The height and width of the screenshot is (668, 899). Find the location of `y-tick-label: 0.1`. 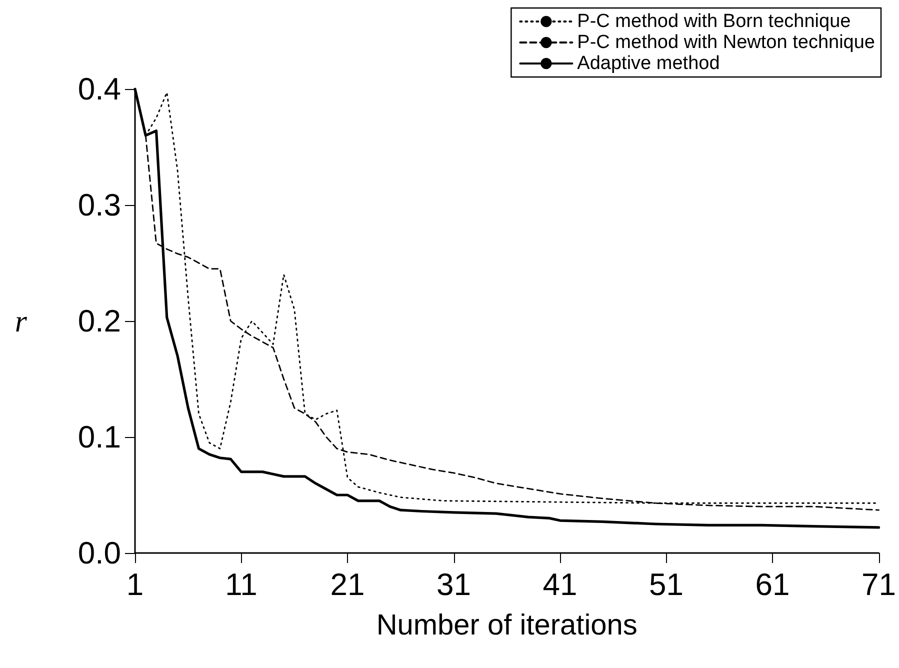

y-tick-label: 0.1 is located at coordinates (99, 437).